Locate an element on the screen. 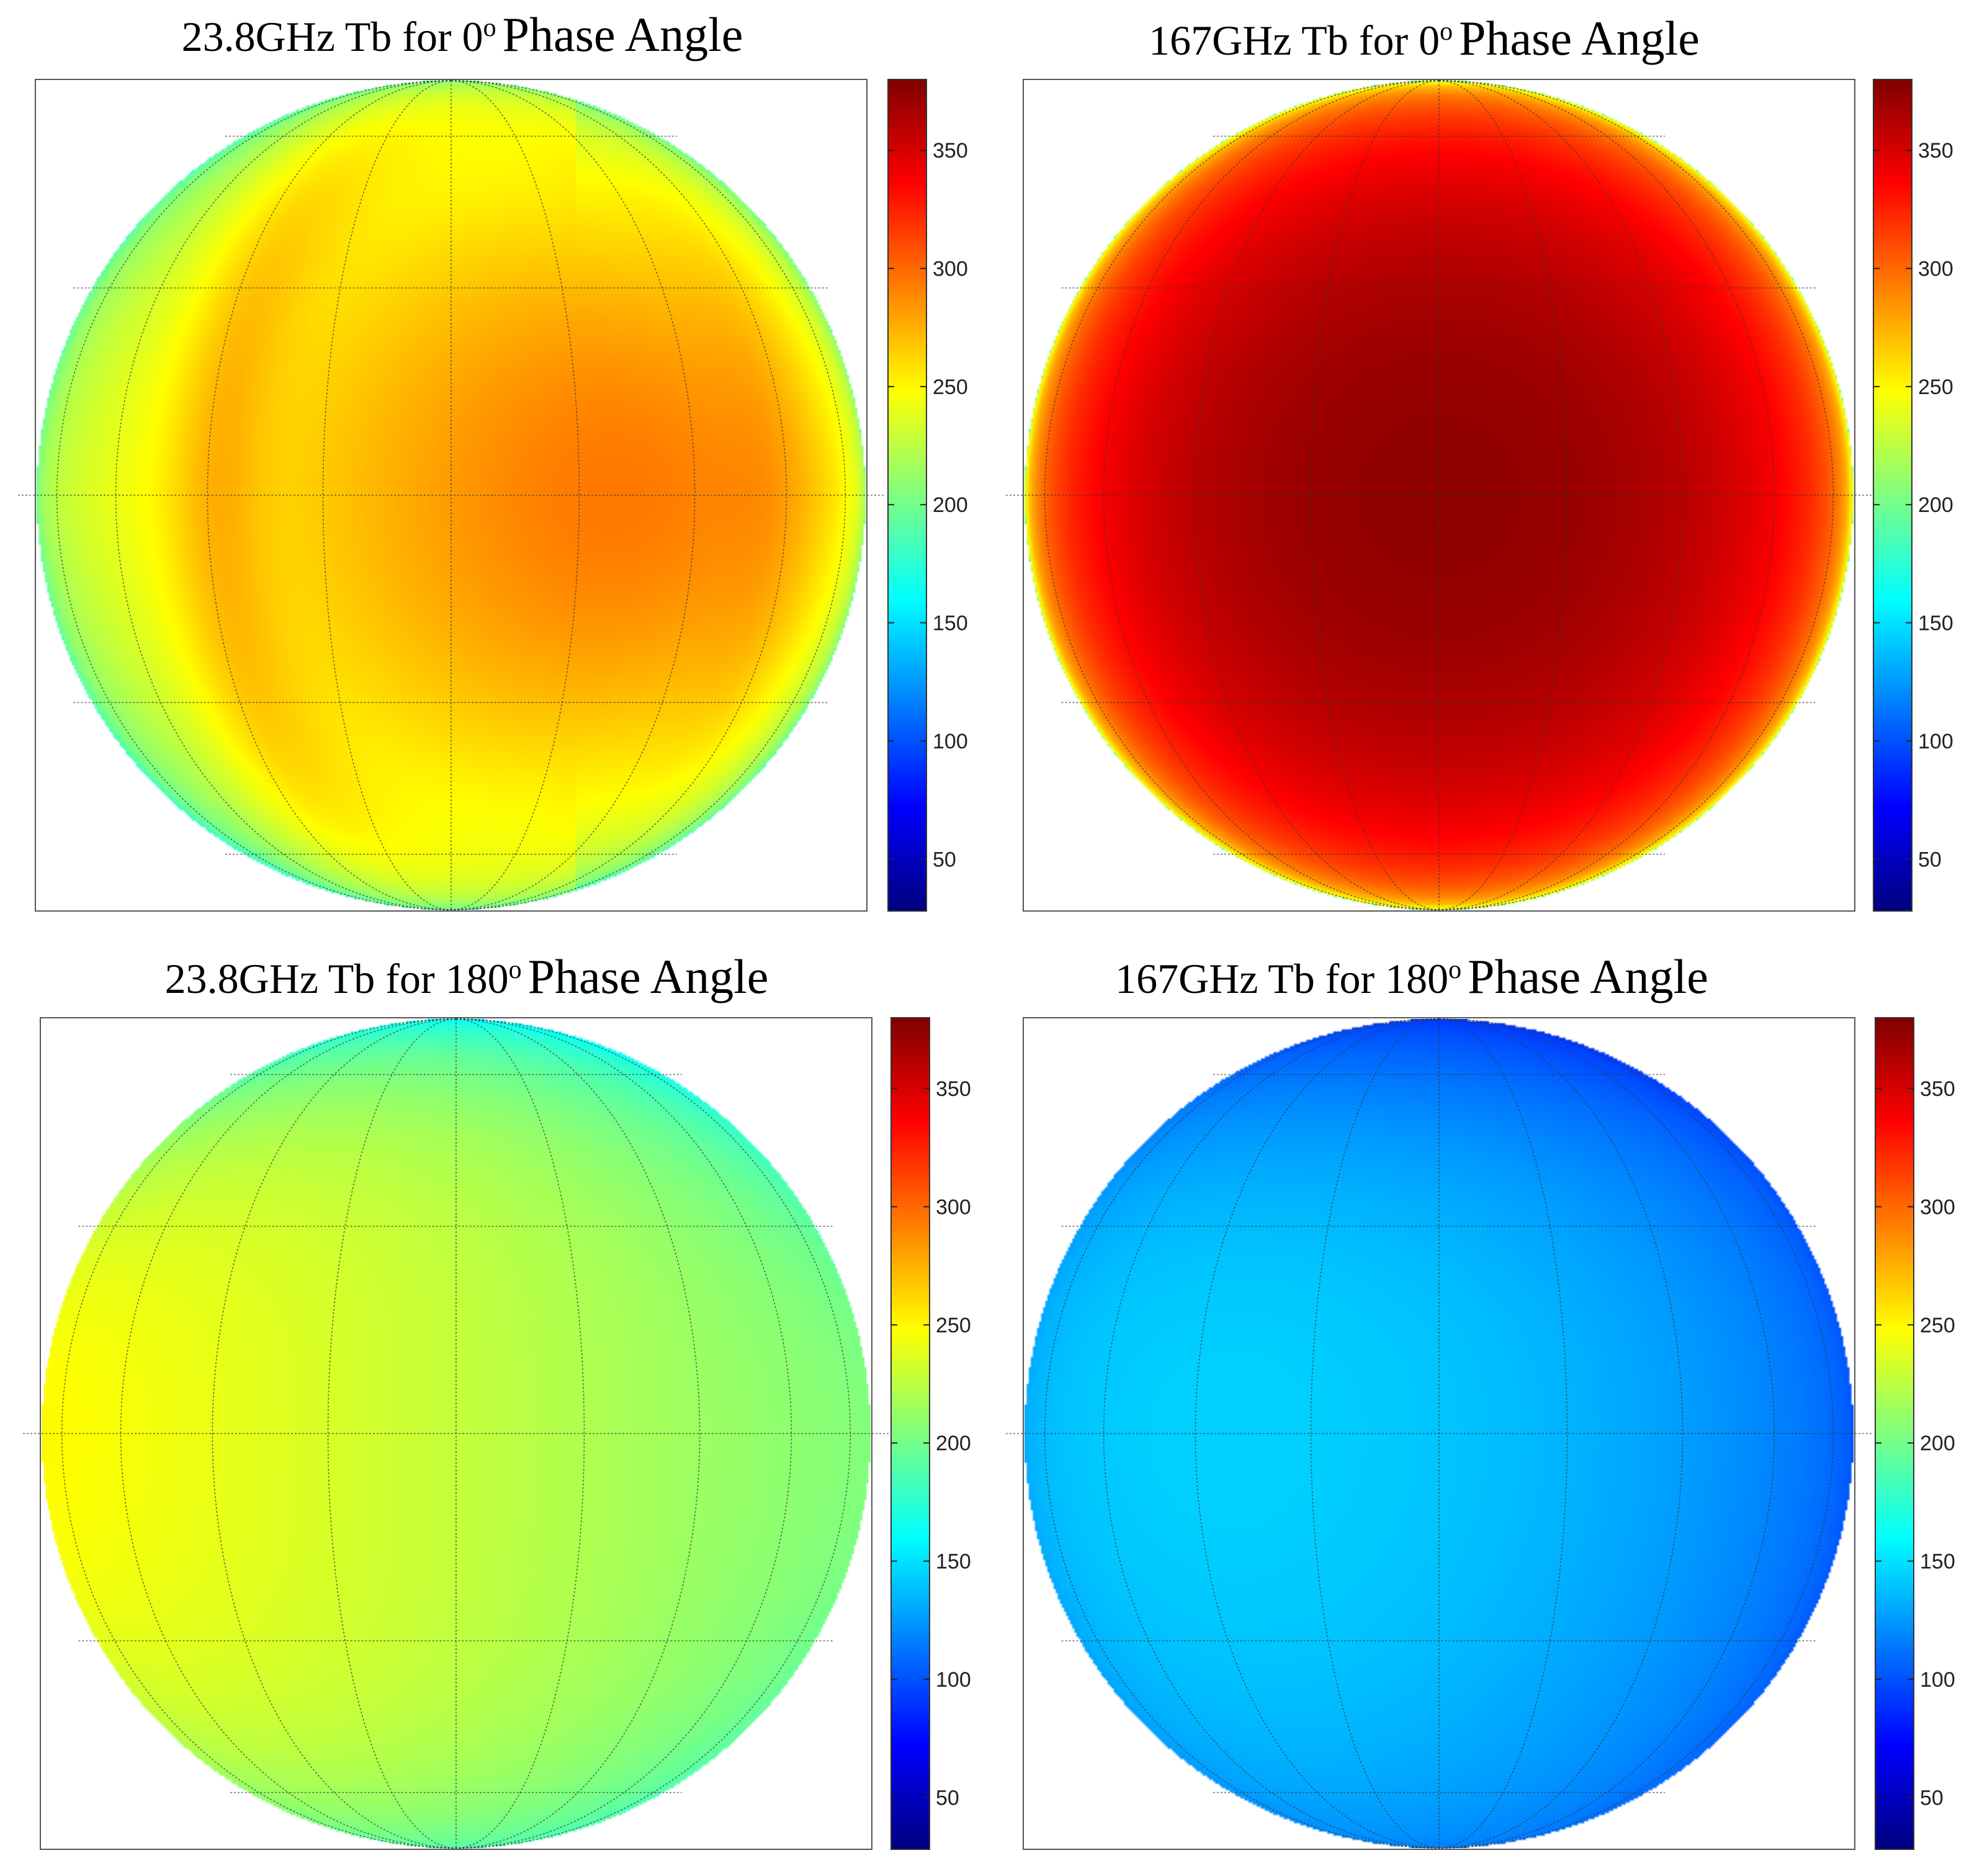  panel-title: 23.8GHz Tb for 0o Phase Angle is located at coordinates (463, 34).